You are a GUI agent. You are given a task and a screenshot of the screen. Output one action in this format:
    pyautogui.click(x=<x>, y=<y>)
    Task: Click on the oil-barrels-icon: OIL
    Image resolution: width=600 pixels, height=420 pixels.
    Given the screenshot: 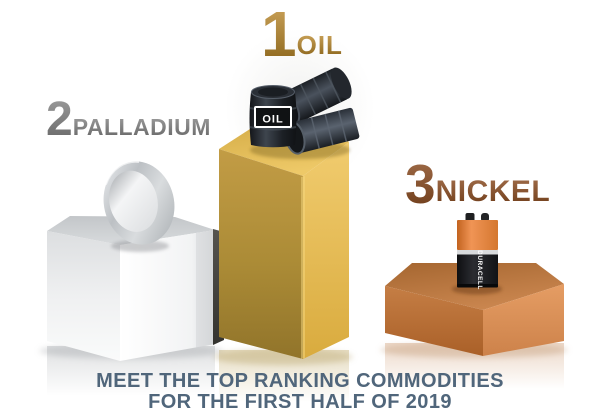 What is the action you would take?
    pyautogui.click(x=304, y=113)
    